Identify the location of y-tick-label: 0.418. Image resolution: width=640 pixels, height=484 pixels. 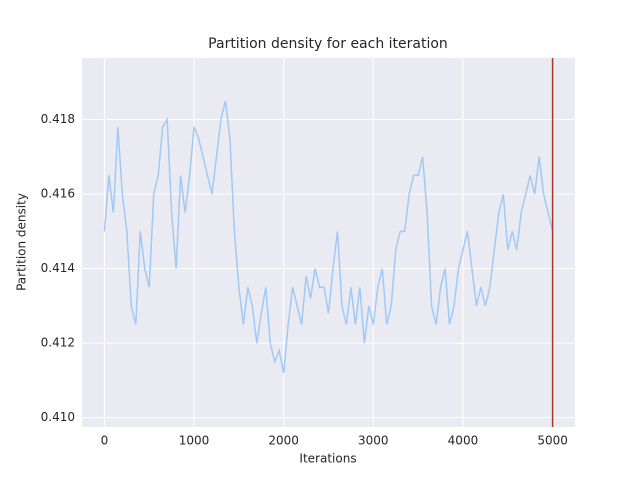
(58, 119).